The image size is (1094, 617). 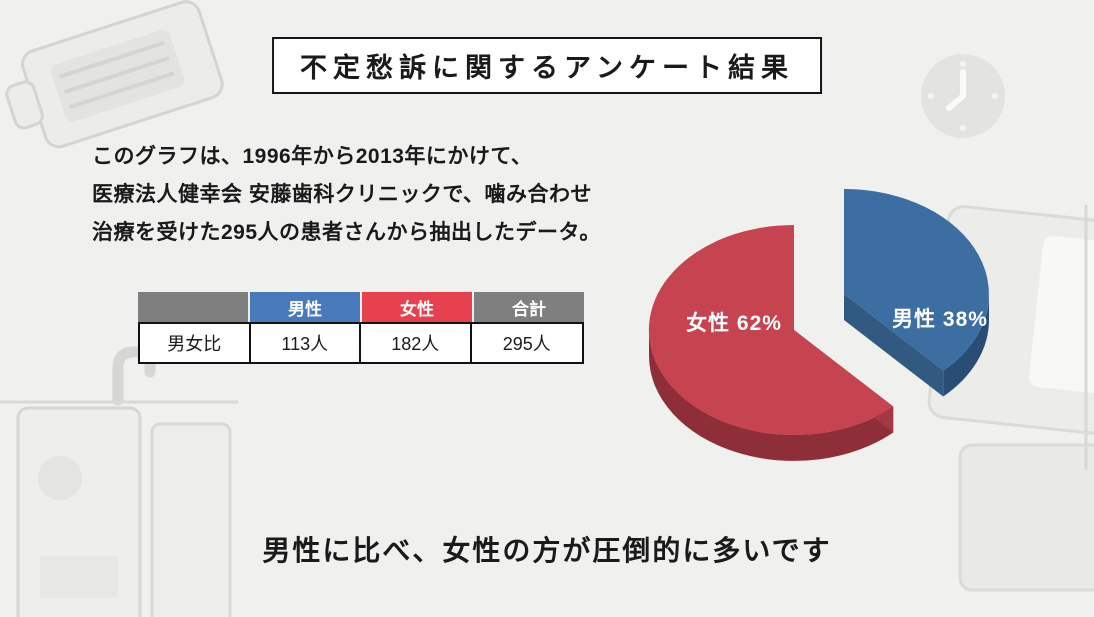 What do you see at coordinates (195, 343) in the screenshot?
I see `table-cell-rowlabel: 男女比` at bounding box center [195, 343].